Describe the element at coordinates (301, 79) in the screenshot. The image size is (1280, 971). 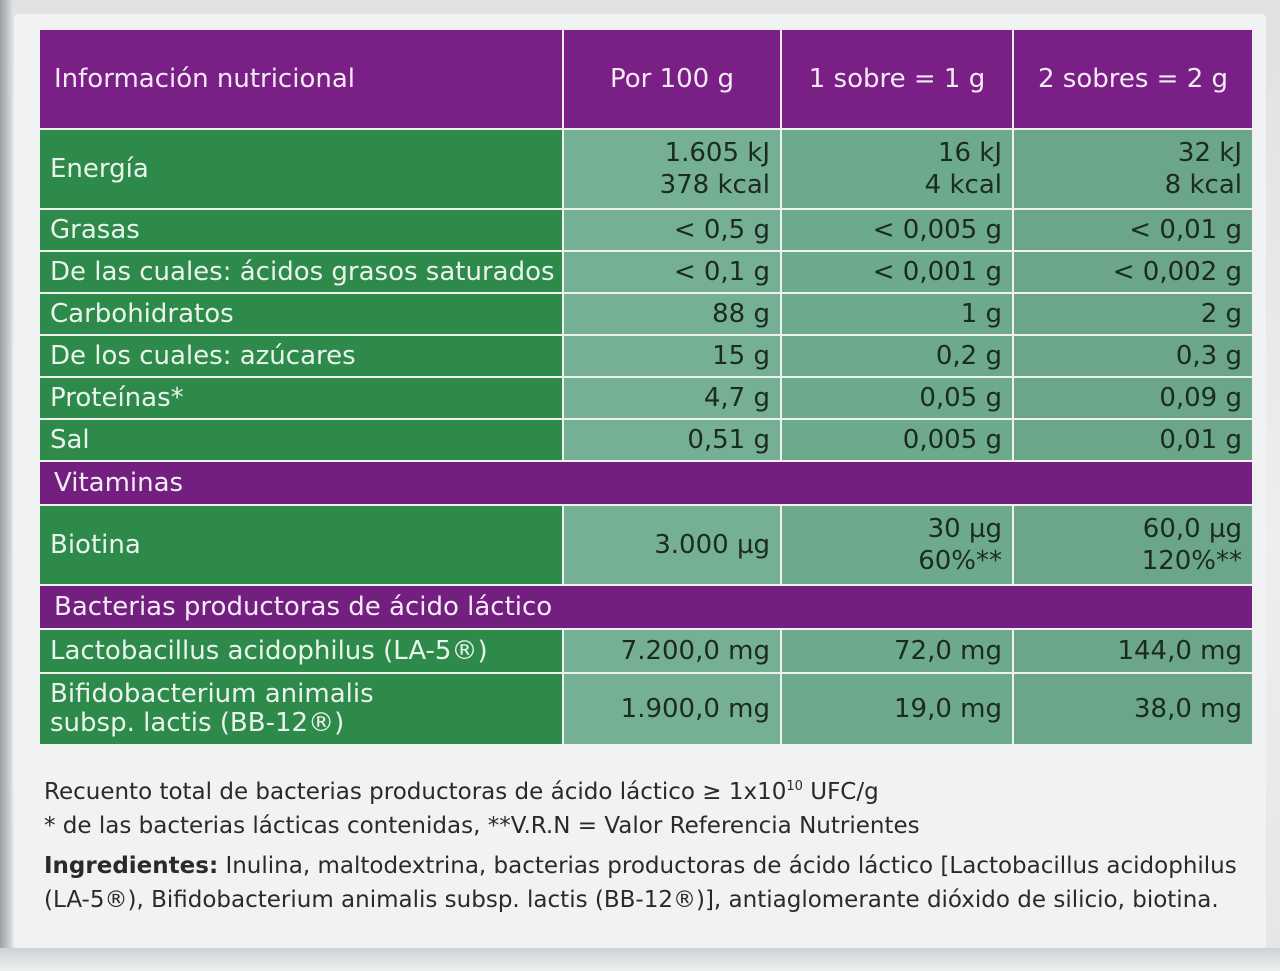
I see `header-nutrition-info: Información nutricional` at that location.